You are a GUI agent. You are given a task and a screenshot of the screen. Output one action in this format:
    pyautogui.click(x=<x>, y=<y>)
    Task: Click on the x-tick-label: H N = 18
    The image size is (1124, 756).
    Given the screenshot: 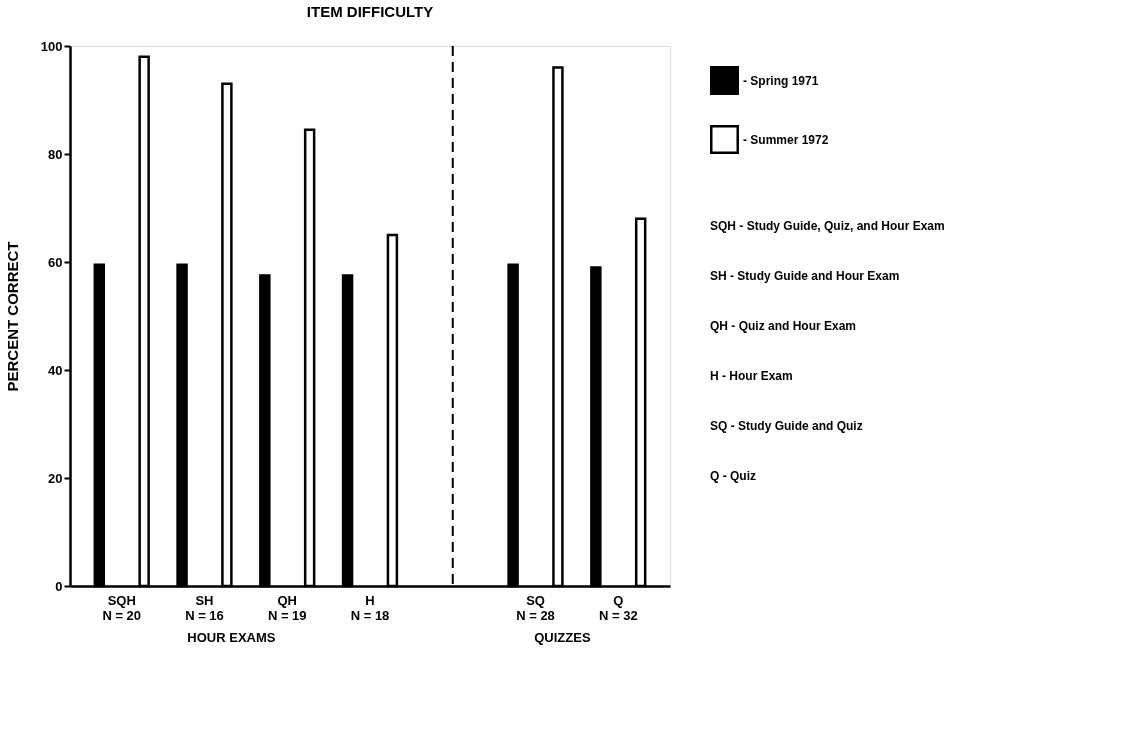 What is the action you would take?
    pyautogui.click(x=370, y=607)
    